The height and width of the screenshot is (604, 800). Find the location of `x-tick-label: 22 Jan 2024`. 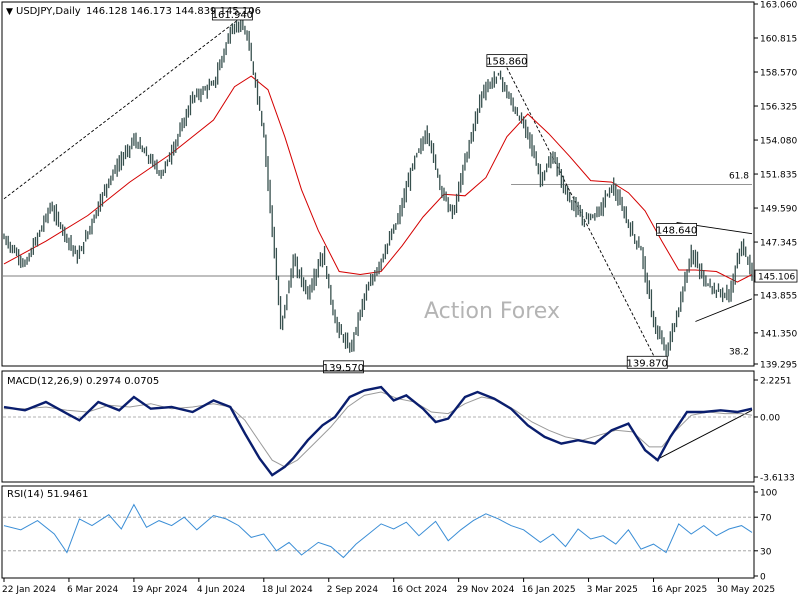

x-tick-label: 22 Jan 2024 is located at coordinates (29, 590).